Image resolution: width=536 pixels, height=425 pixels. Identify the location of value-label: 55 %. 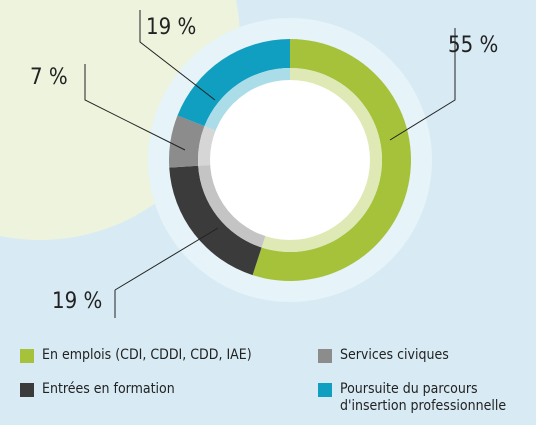
(473, 45).